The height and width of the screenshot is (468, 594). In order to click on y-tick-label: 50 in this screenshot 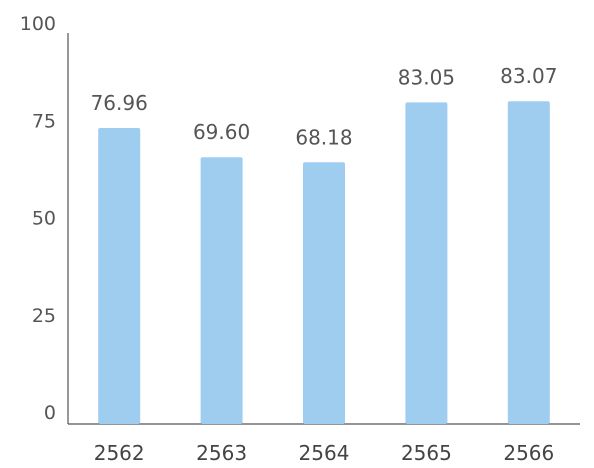, I will do `click(44, 219)`.